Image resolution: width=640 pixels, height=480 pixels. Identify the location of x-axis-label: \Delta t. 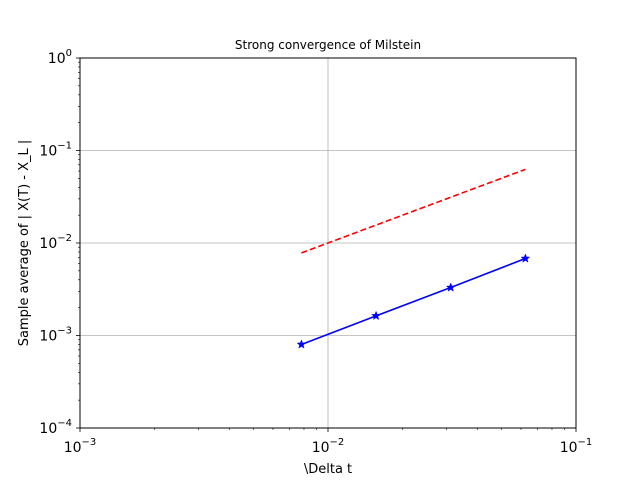
(328, 469).